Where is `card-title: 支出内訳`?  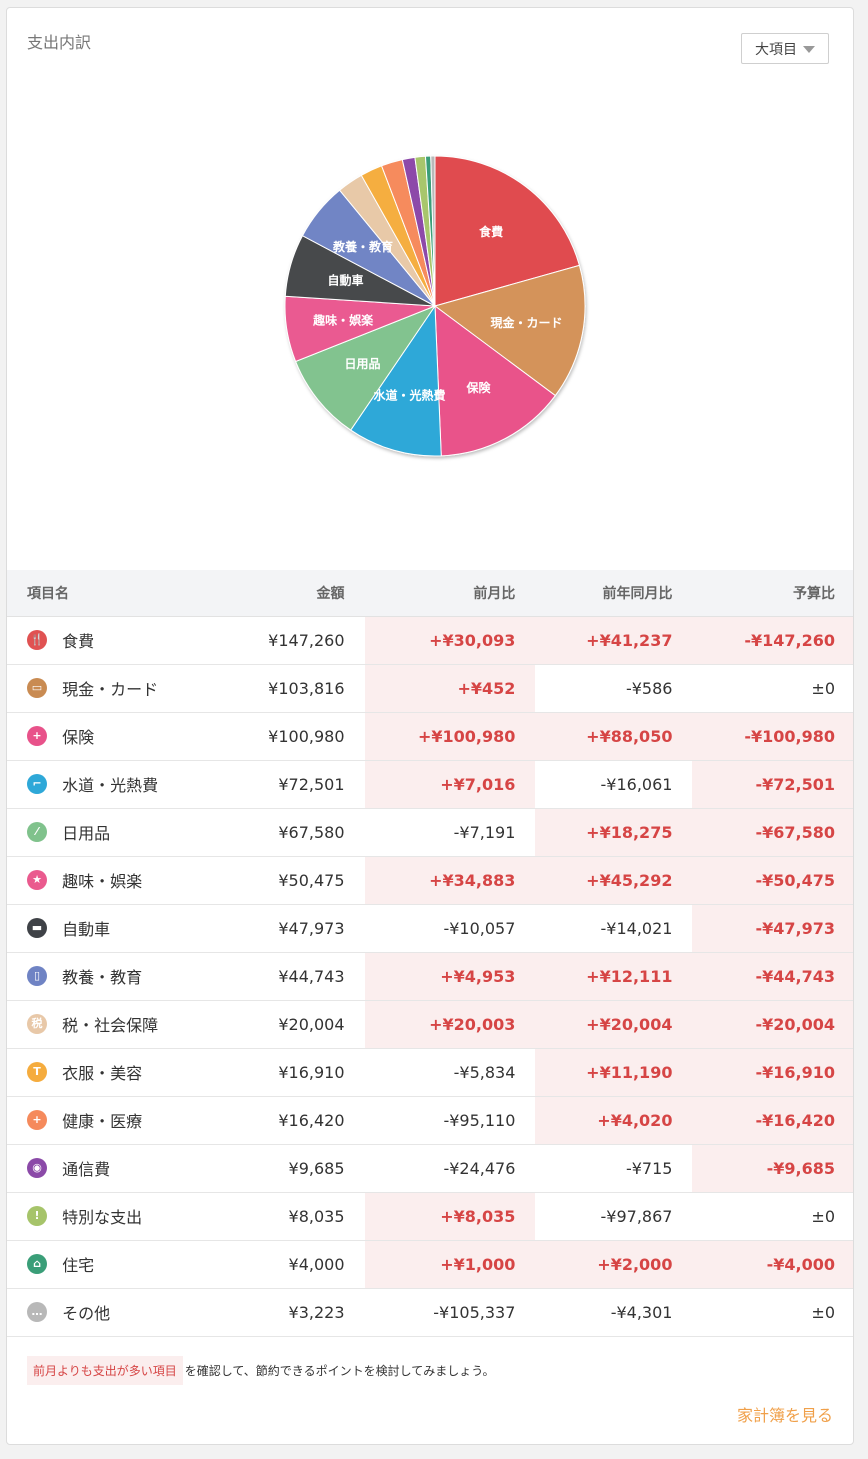
card-title: 支出内訳 is located at coordinates (59, 42).